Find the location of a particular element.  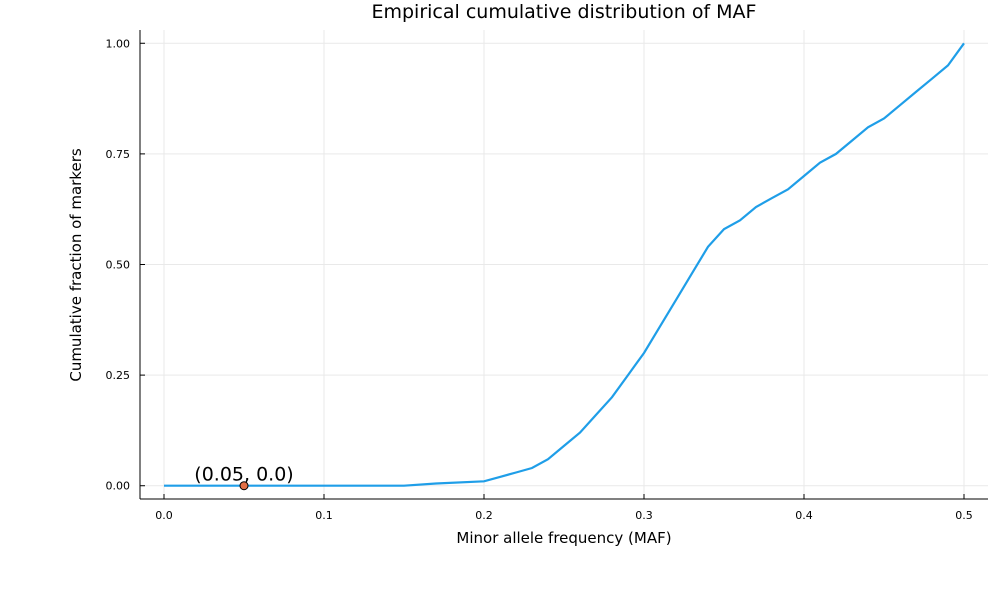

x-tick-label: 0.1 is located at coordinates (324, 515).